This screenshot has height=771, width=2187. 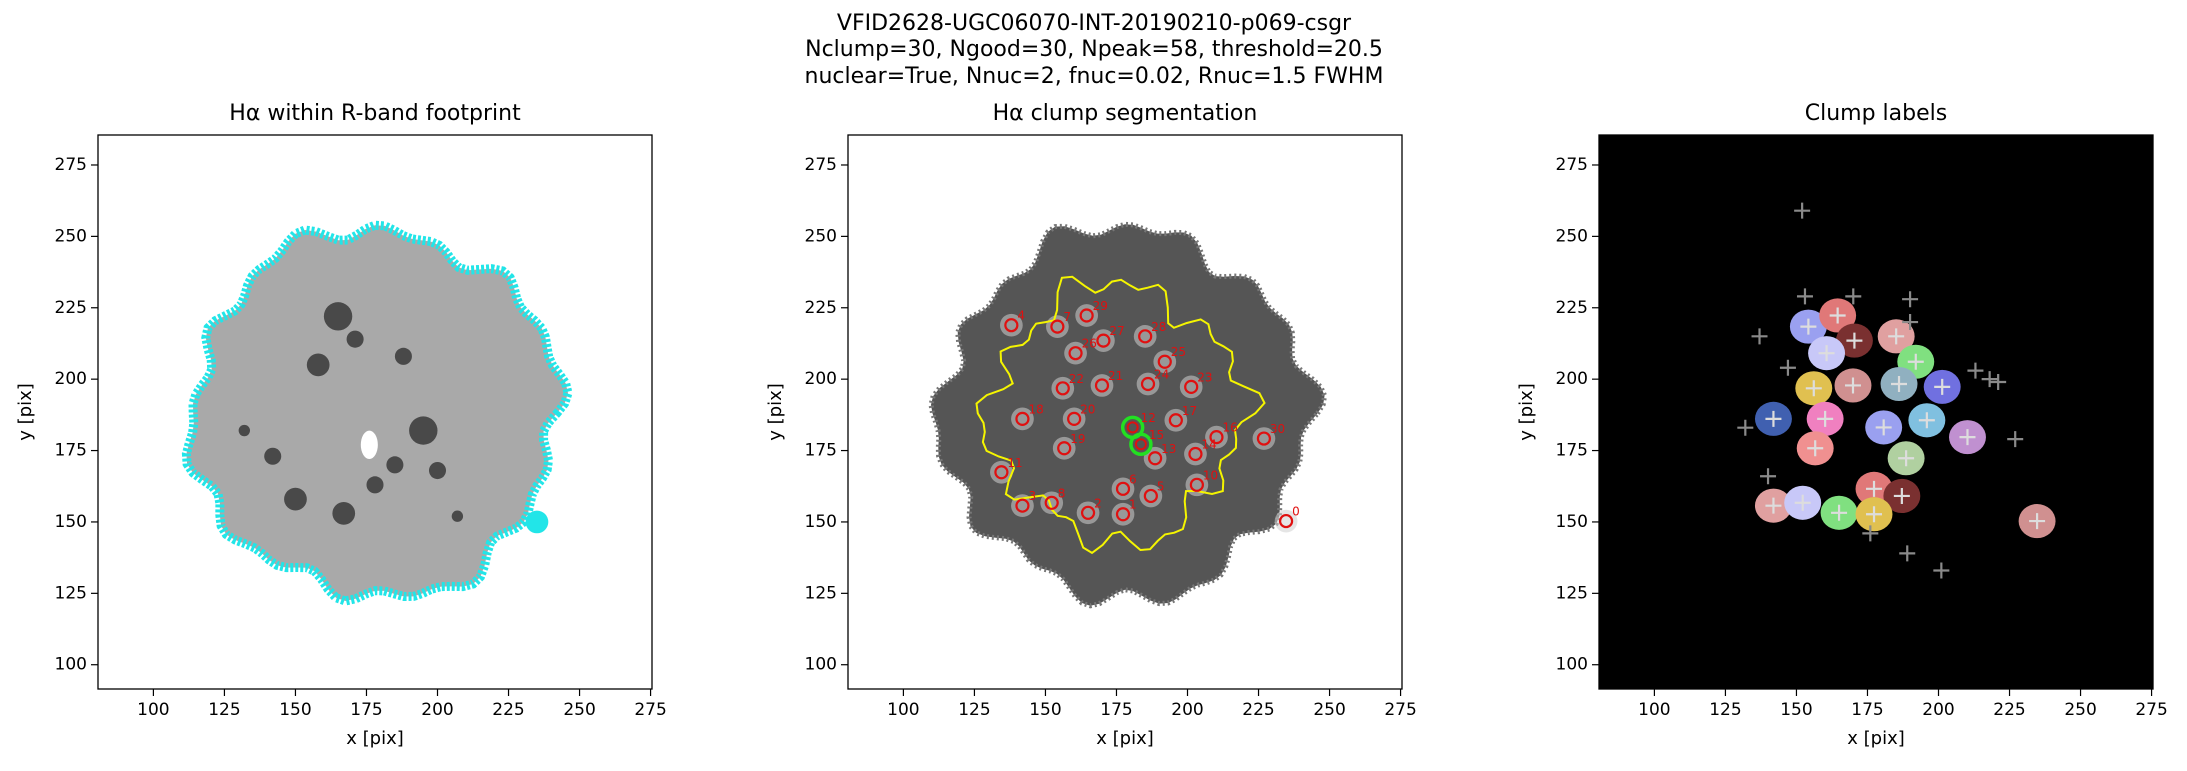 I want to click on clump-label: 19, so click(x=1077, y=439).